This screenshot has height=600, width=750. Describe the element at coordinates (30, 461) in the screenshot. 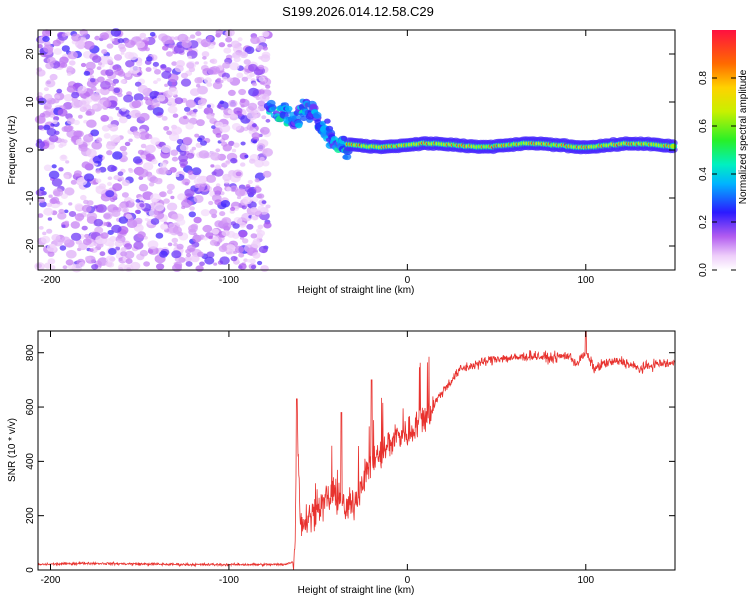

I see `y-tick-label: 400` at that location.